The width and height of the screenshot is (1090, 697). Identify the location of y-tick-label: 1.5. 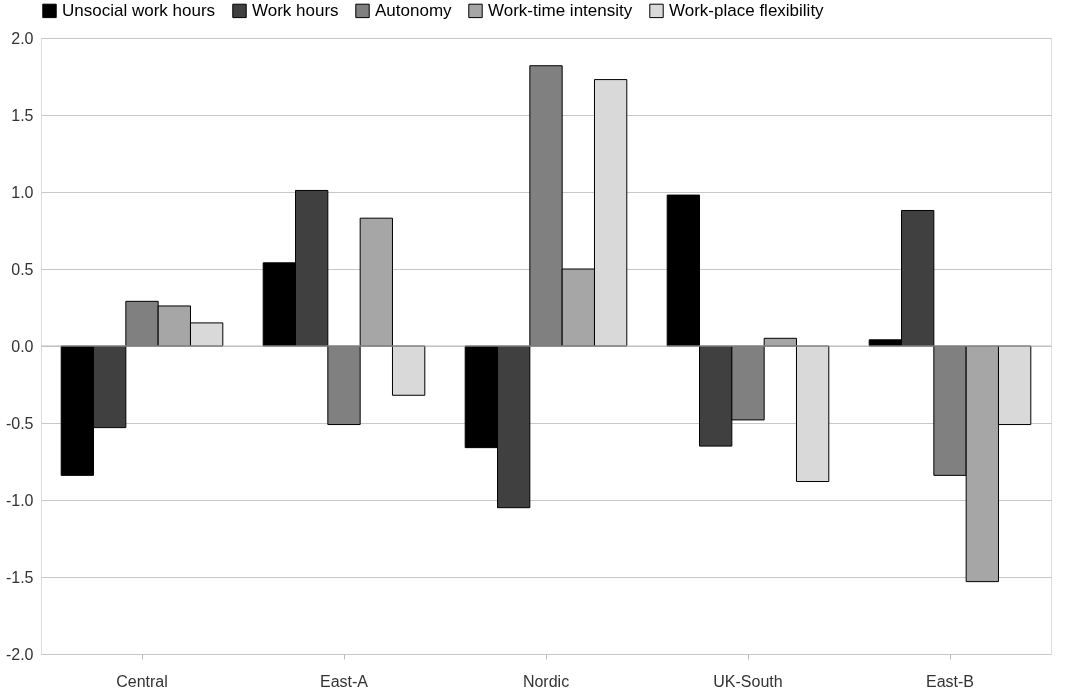
(22, 115).